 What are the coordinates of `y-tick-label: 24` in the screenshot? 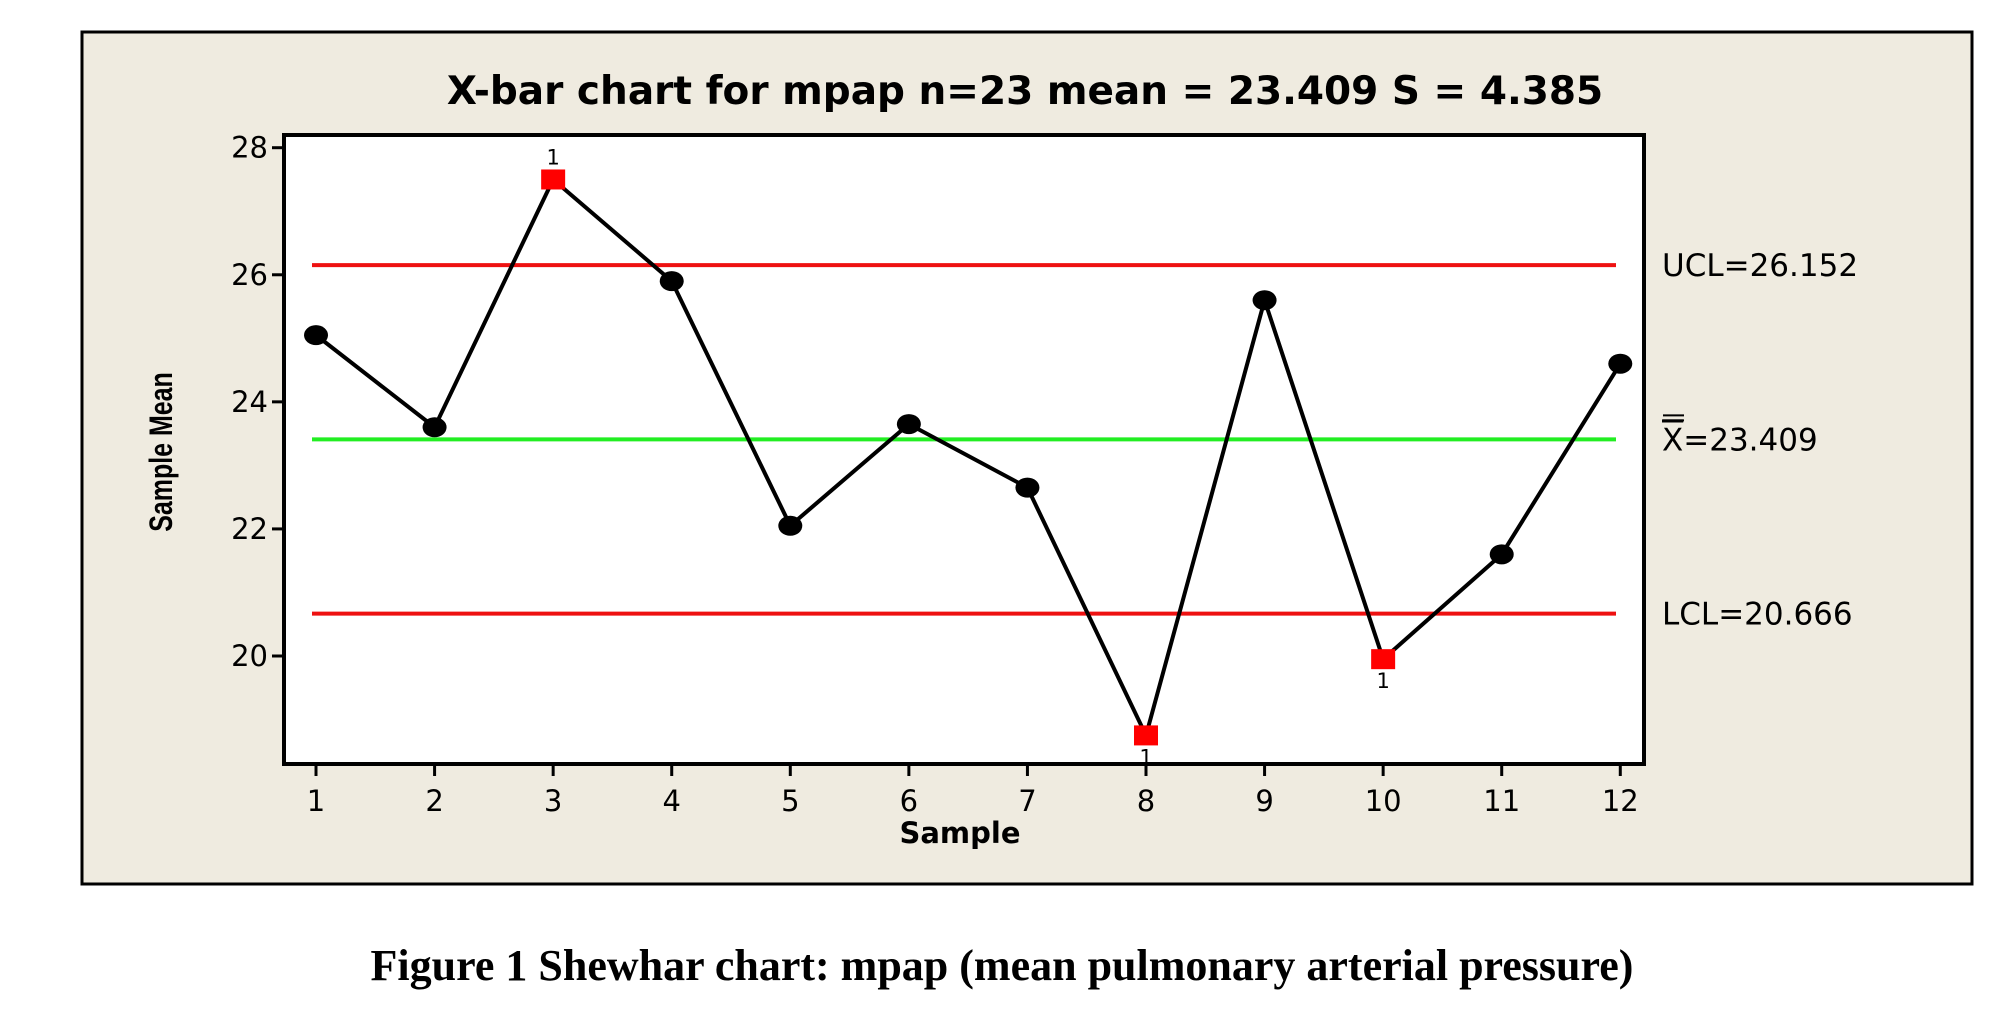 It's located at (249, 402).